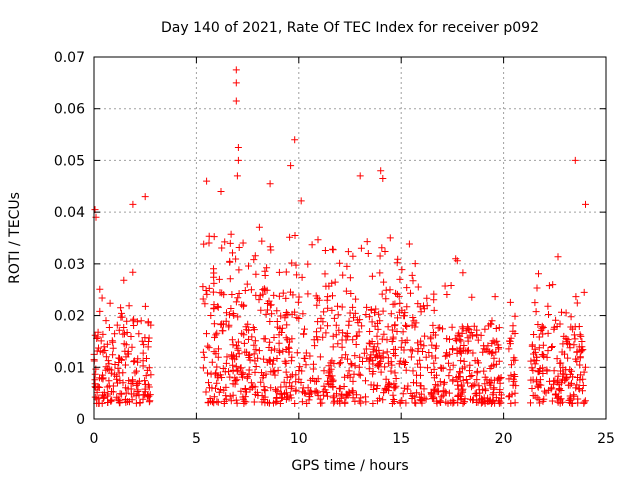 Image resolution: width=640 pixels, height=480 pixels. Describe the element at coordinates (80, 420) in the screenshot. I see `y-tick-label: 0` at that location.